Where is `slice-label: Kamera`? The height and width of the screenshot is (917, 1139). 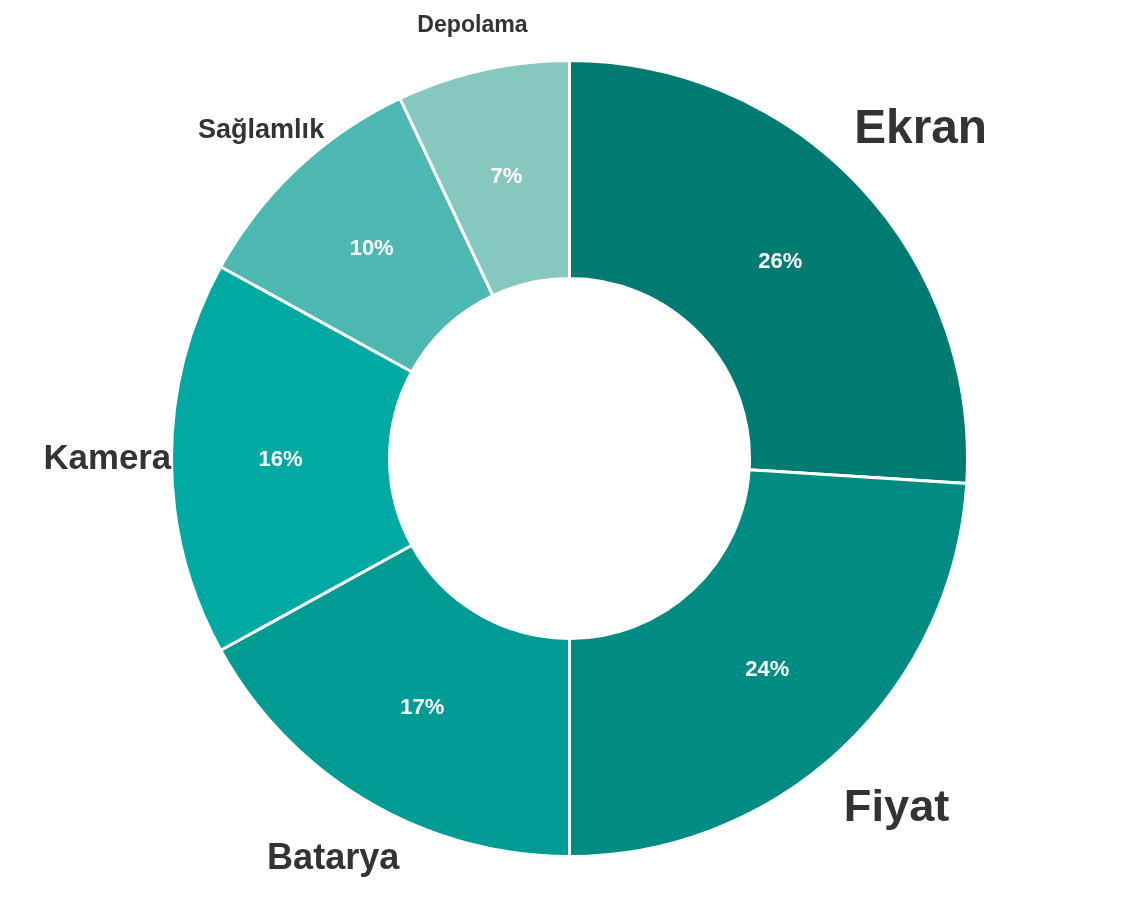 slice-label: Kamera is located at coordinates (107, 456).